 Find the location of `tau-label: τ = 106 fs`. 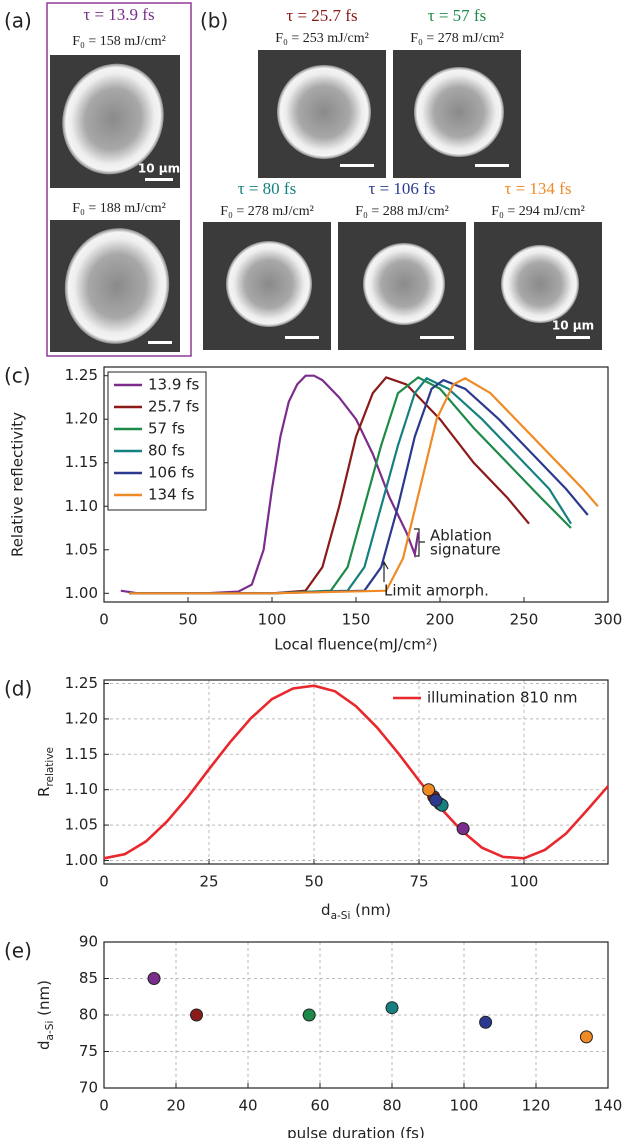

tau-label: τ = 106 fs is located at coordinates (402, 188).